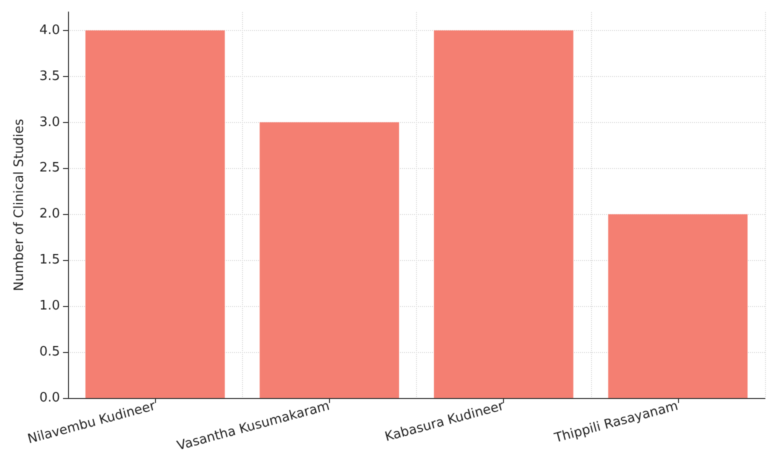  I want to click on y-tick-label: 2.5, so click(49, 168).